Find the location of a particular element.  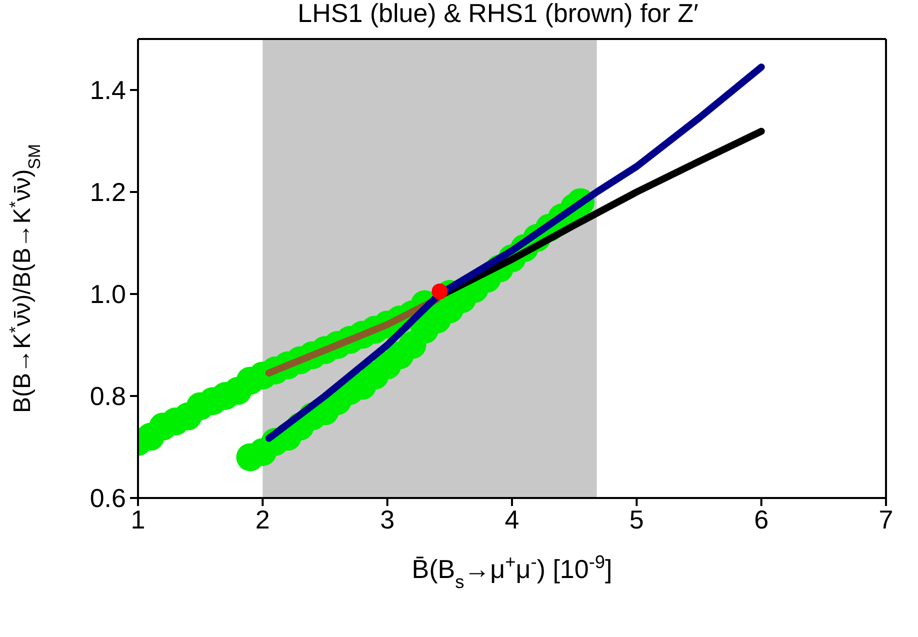

text: B̄(B$_{s}$→μ$^{+}$μ$^{-}$) [10$^{-9}$] is located at coordinates (512, 572).